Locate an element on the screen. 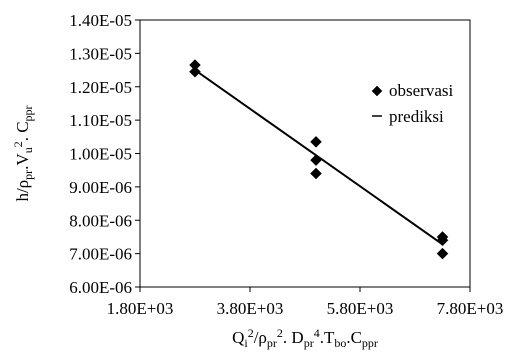 This screenshot has height=355, width=511. legend-label-prediksi: prediksi is located at coordinates (416, 116).